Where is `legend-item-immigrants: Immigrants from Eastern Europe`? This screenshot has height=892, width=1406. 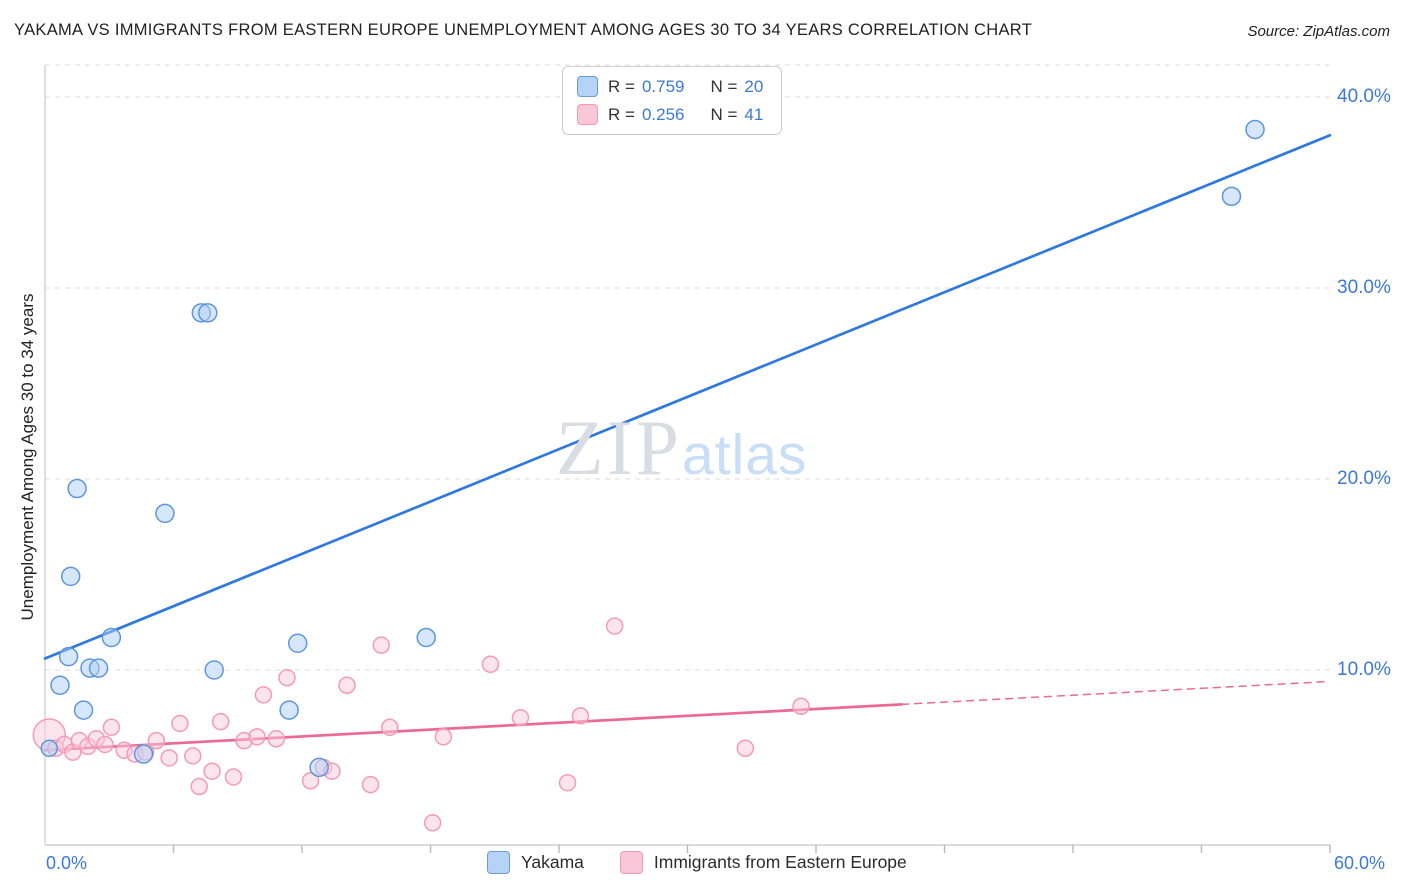 legend-item-immigrants: Immigrants from Eastern Europe is located at coordinates (763, 862).